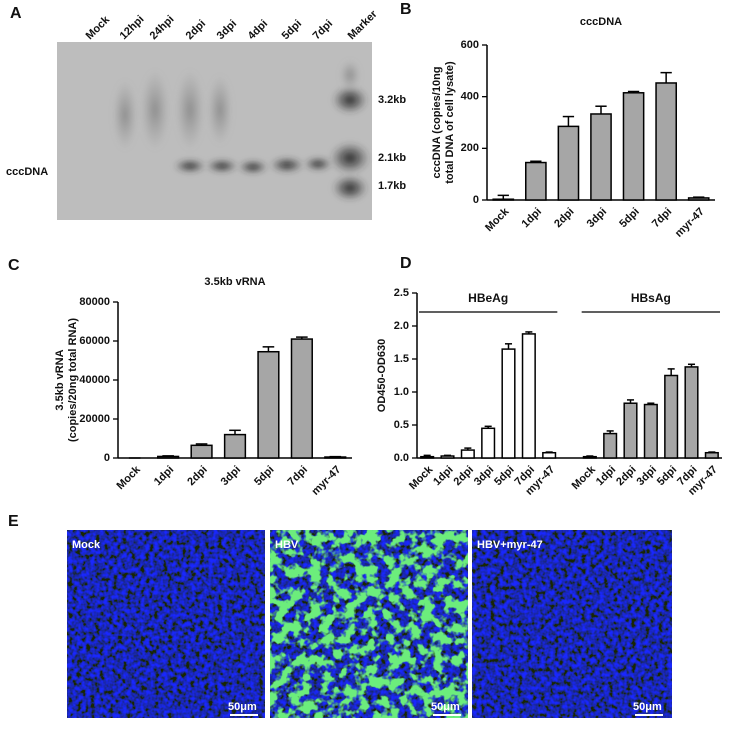 Image resolution: width=733 pixels, height=732 pixels. Describe the element at coordinates (73, 380) in the screenshot. I see `y-axis-label: (copies/20ng total RNA)` at that location.